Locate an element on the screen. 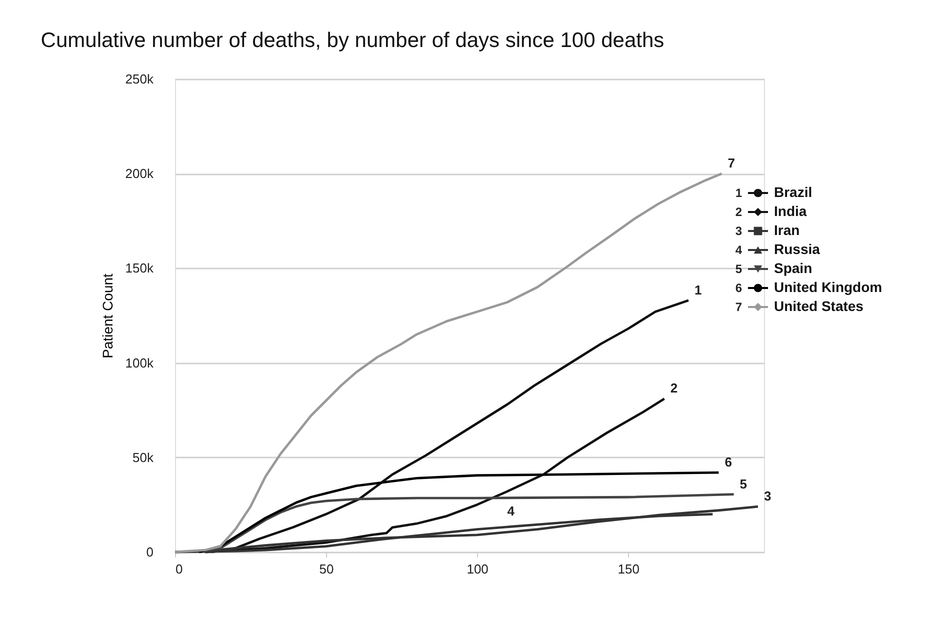  legend-label: Spain is located at coordinates (793, 268).